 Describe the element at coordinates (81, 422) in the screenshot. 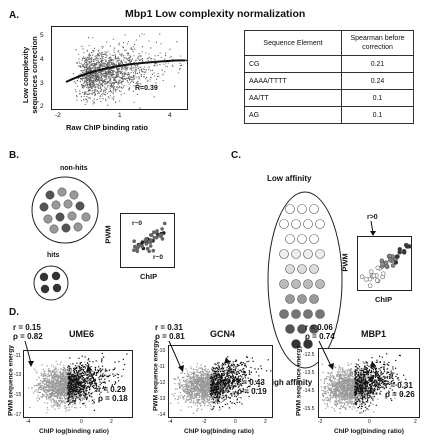

I see `ume6-xtick: 0` at that location.